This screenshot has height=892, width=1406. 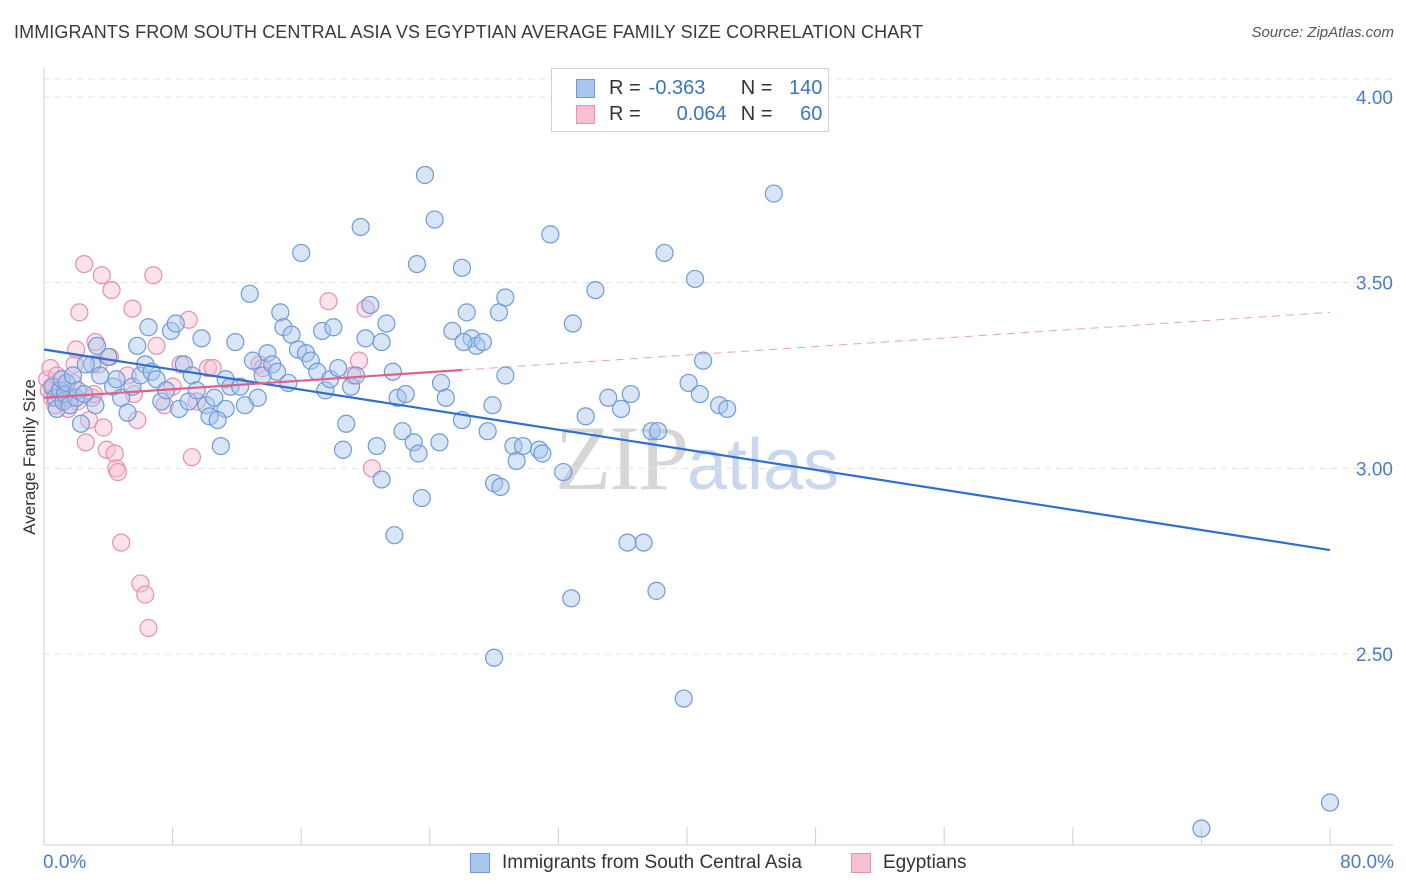 I want to click on y-tick-label: 4.00, so click(x=1374, y=98).